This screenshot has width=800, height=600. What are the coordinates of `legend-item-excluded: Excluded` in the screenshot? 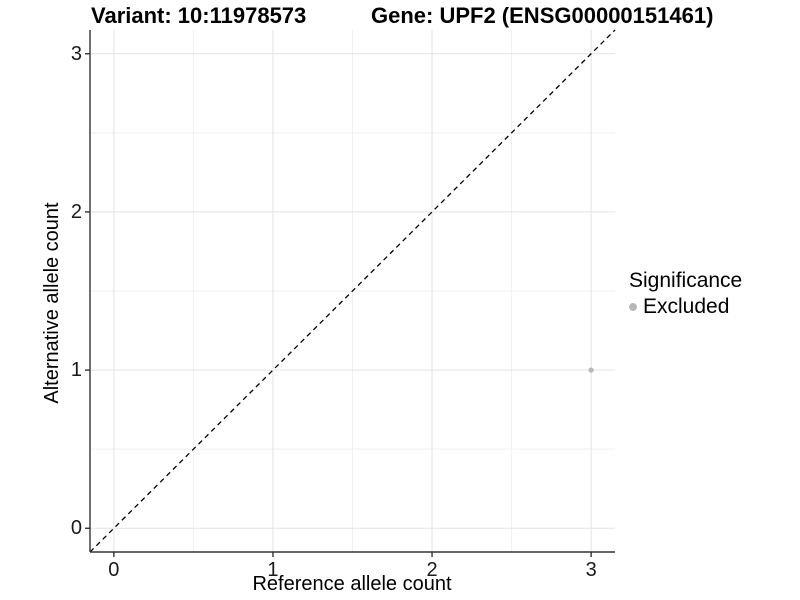 It's located at (685, 307).